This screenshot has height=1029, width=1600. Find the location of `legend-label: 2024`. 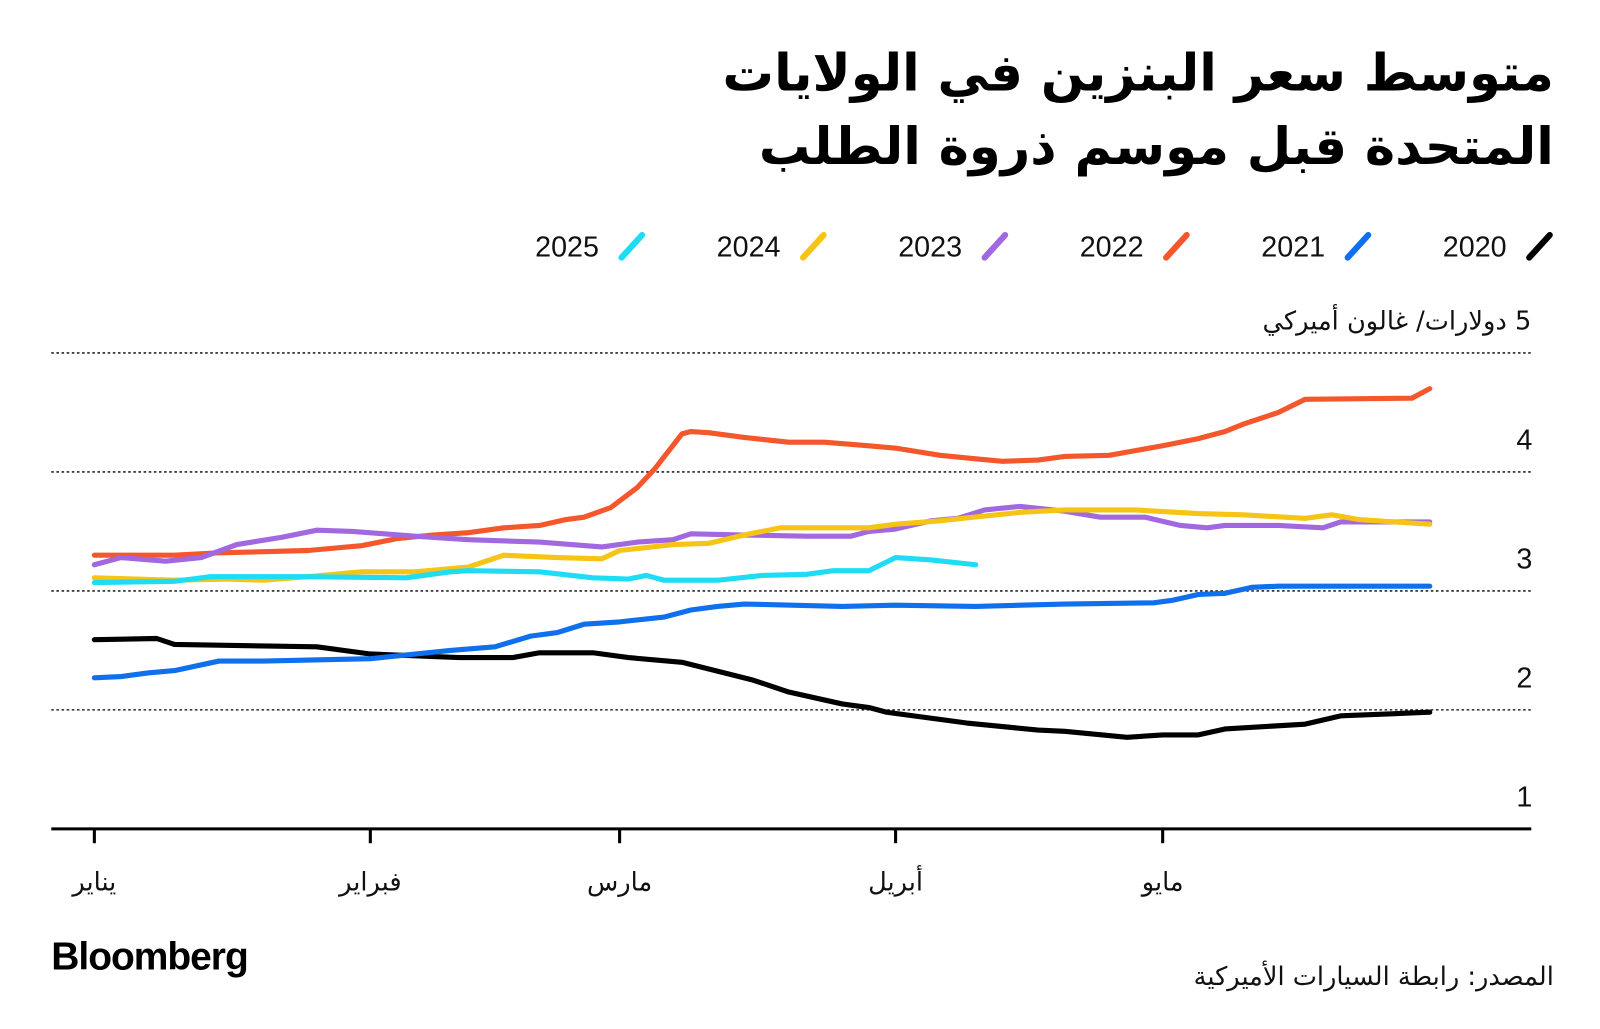

legend-label: 2024 is located at coordinates (749, 248).